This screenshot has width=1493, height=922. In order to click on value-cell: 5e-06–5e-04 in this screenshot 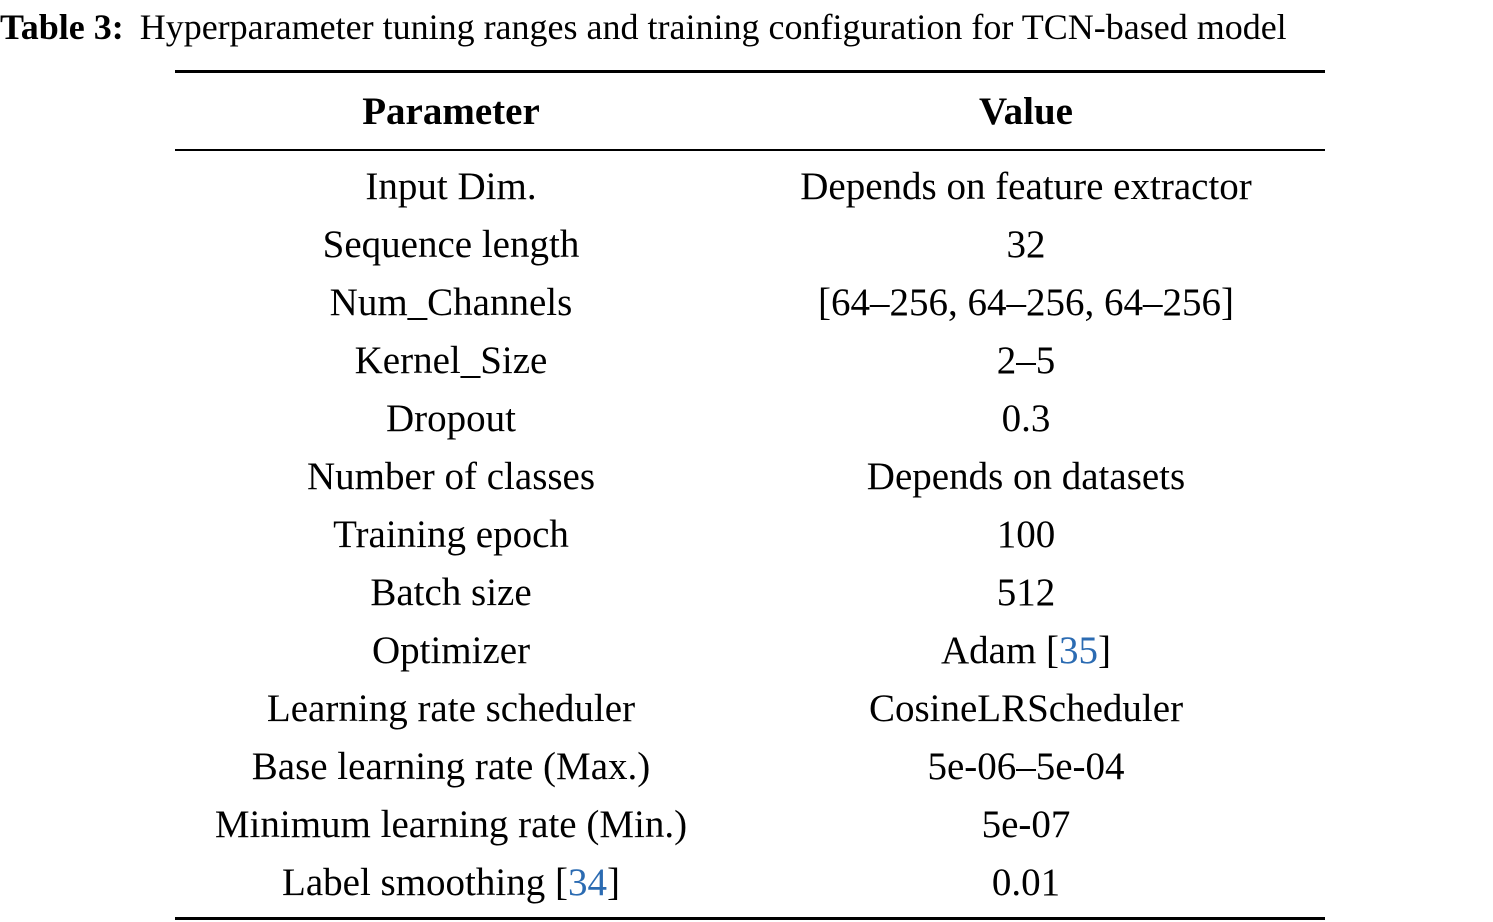, I will do `click(1026, 766)`.